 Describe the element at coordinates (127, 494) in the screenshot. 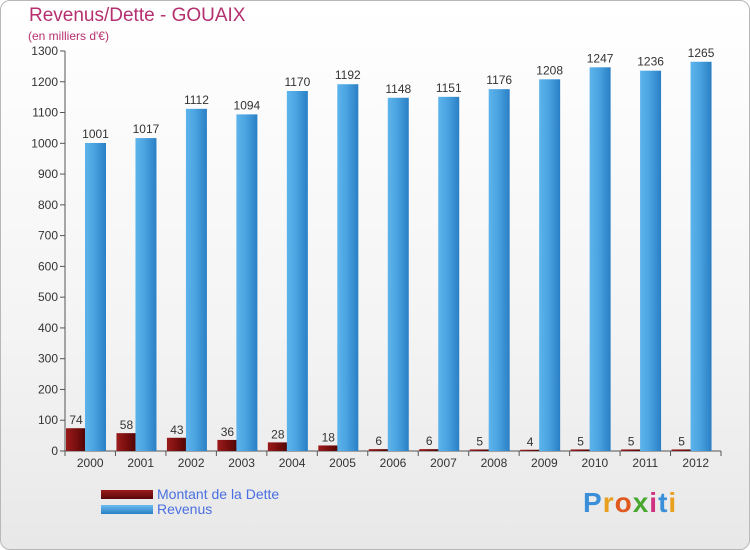

I see `legend-swatch-dette` at that location.